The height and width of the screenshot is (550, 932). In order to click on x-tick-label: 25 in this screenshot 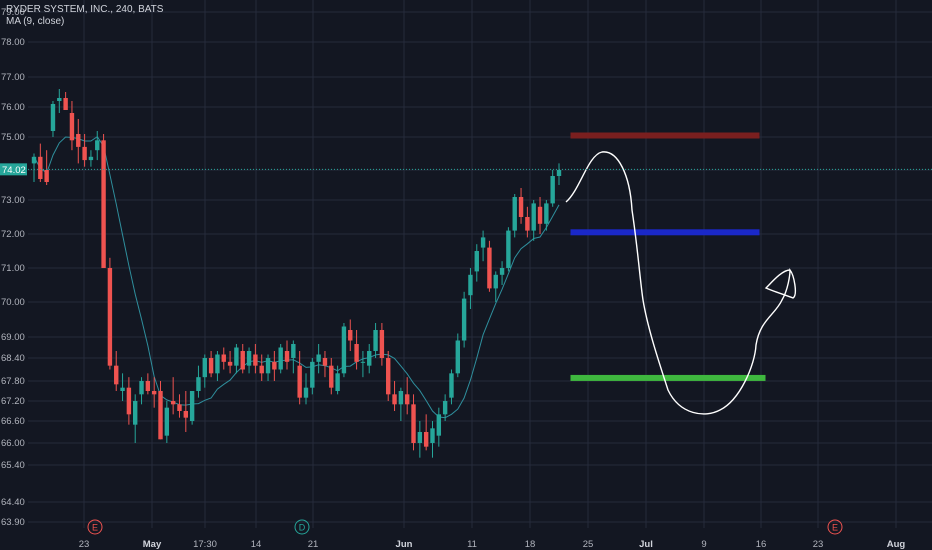, I will do `click(588, 544)`.